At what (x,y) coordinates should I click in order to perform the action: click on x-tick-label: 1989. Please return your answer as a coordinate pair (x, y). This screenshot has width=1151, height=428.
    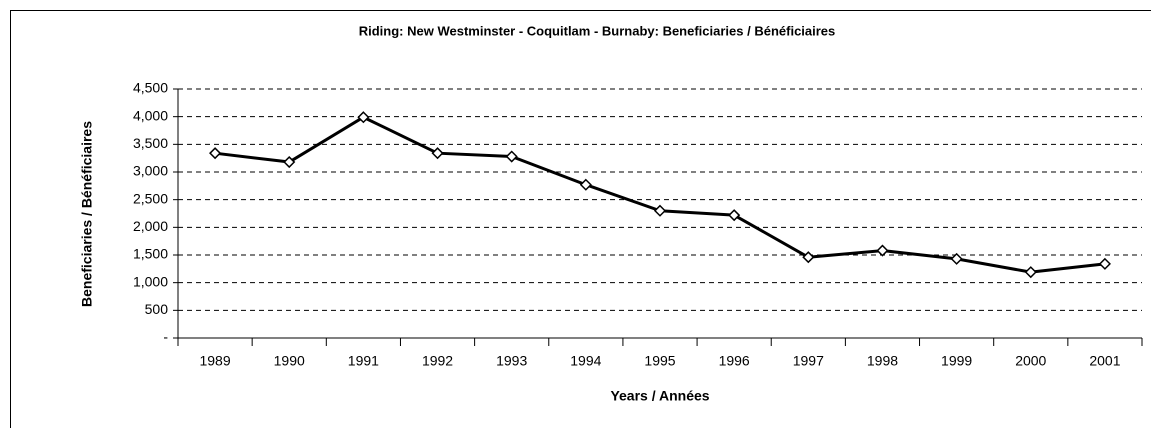
    Looking at the image, I should click on (214, 361).